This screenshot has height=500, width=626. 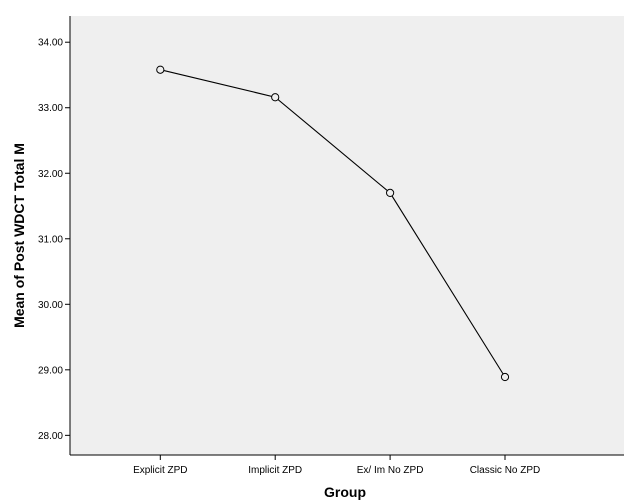 I want to click on y-tick-label: 33.00, so click(x=50, y=108).